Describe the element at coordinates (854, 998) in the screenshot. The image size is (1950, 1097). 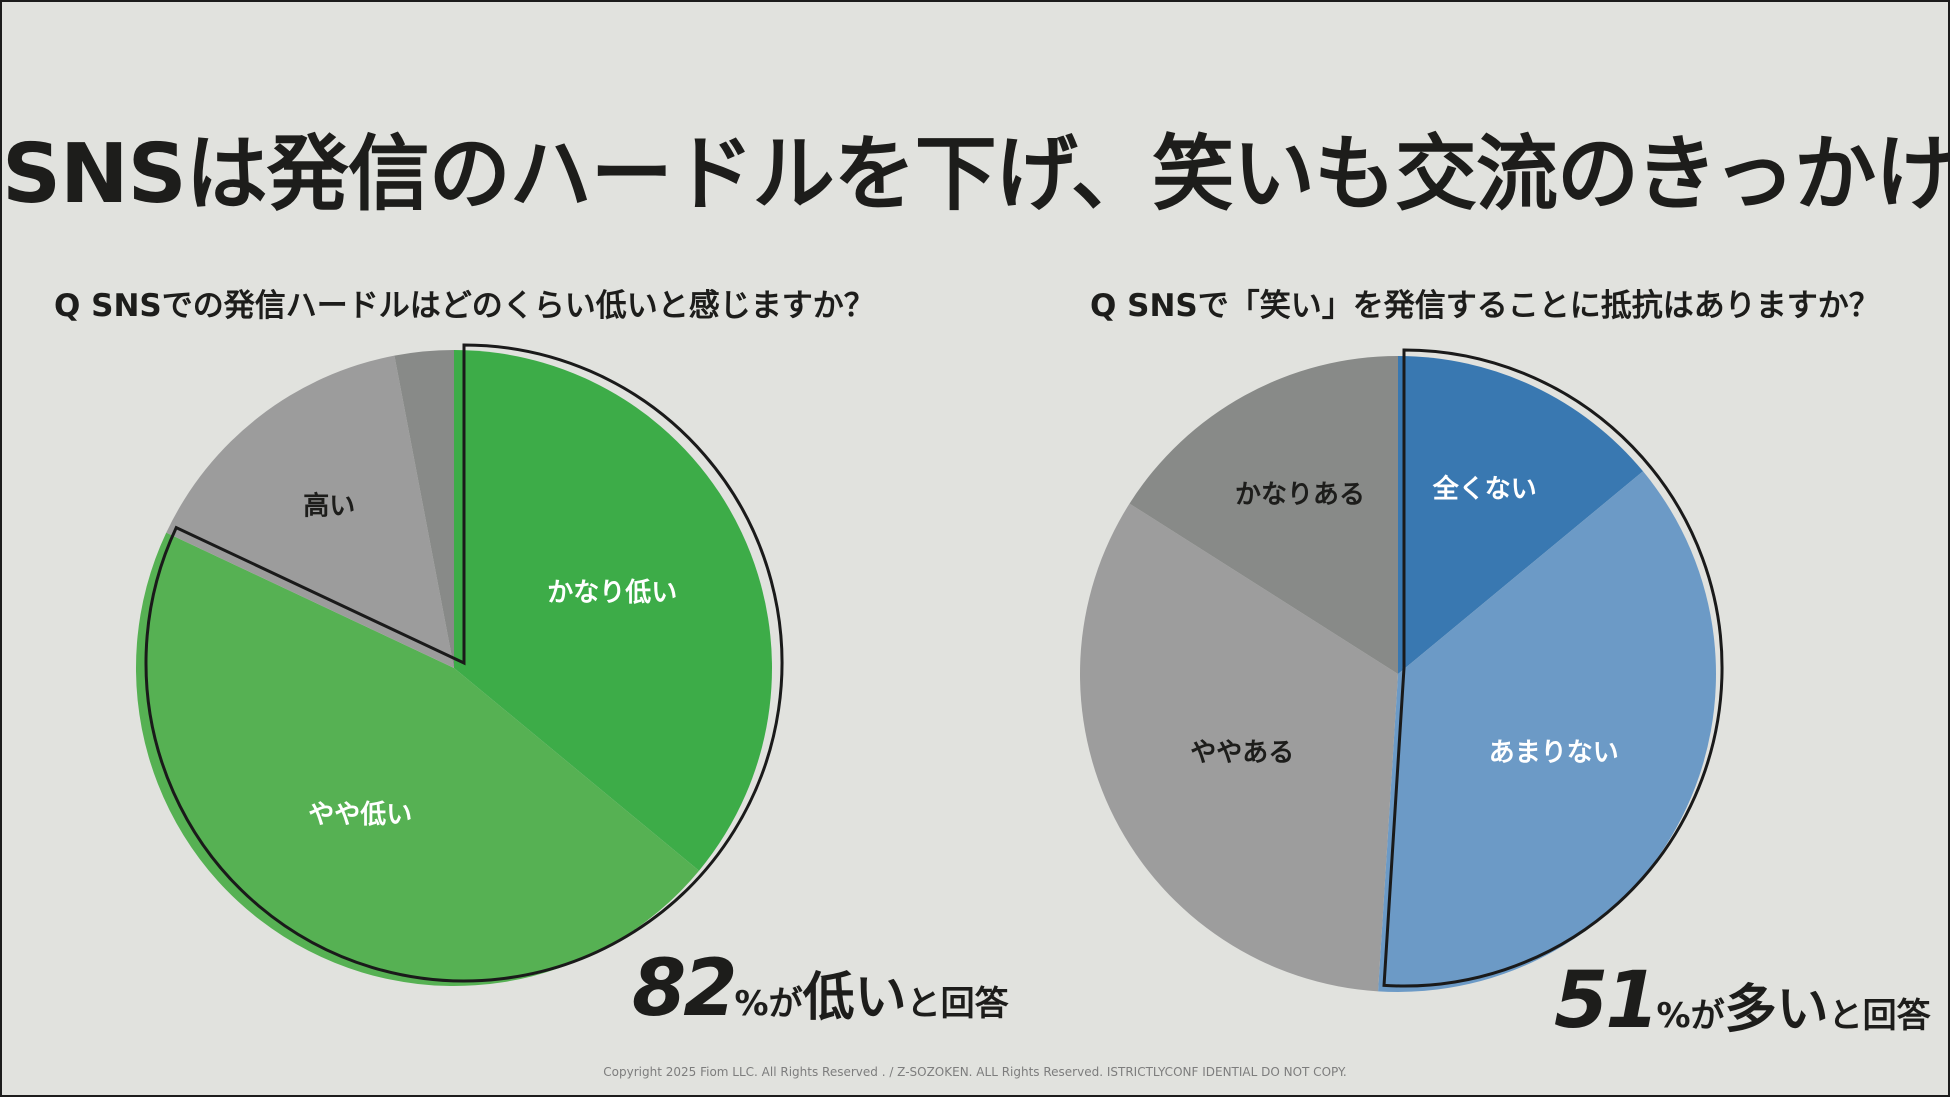
I see `callout-word-left: 低い` at that location.